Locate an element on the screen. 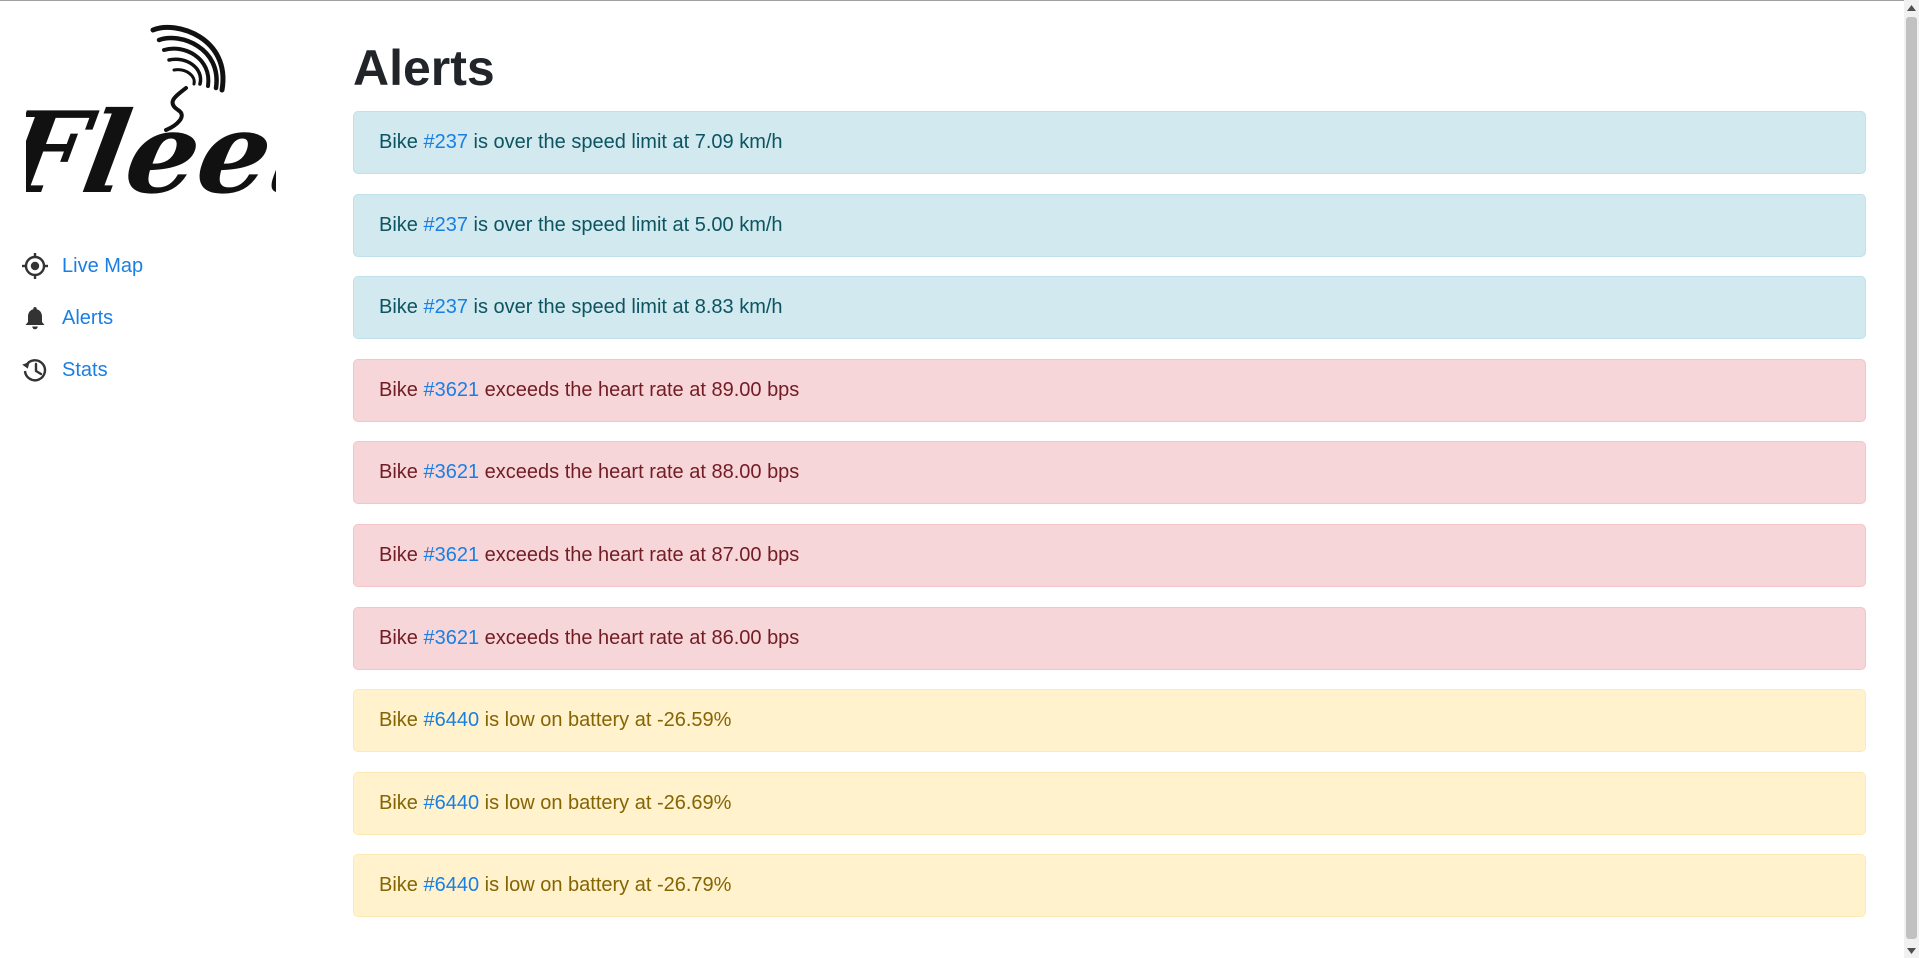 This screenshot has width=1919, height=958. logo-text: Fleet is located at coordinates (151, 152).